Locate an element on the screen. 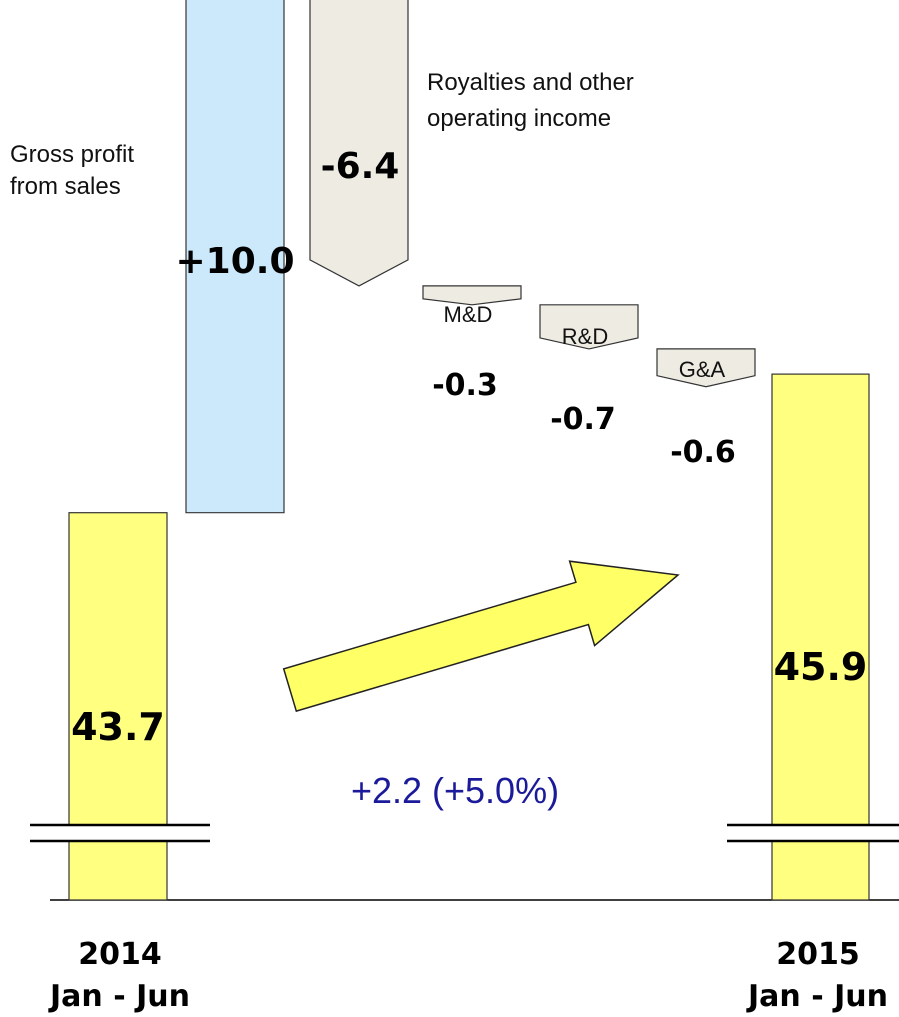 This screenshot has width=899, height=1017. step-name-4: R&D is located at coordinates (585, 336).